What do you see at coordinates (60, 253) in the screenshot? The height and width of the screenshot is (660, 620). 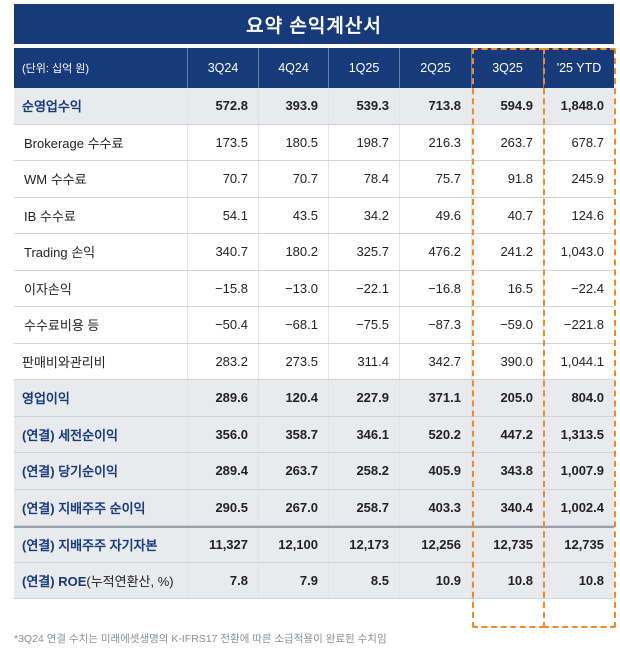 I see `row-label-text: Trading 손익` at bounding box center [60, 253].